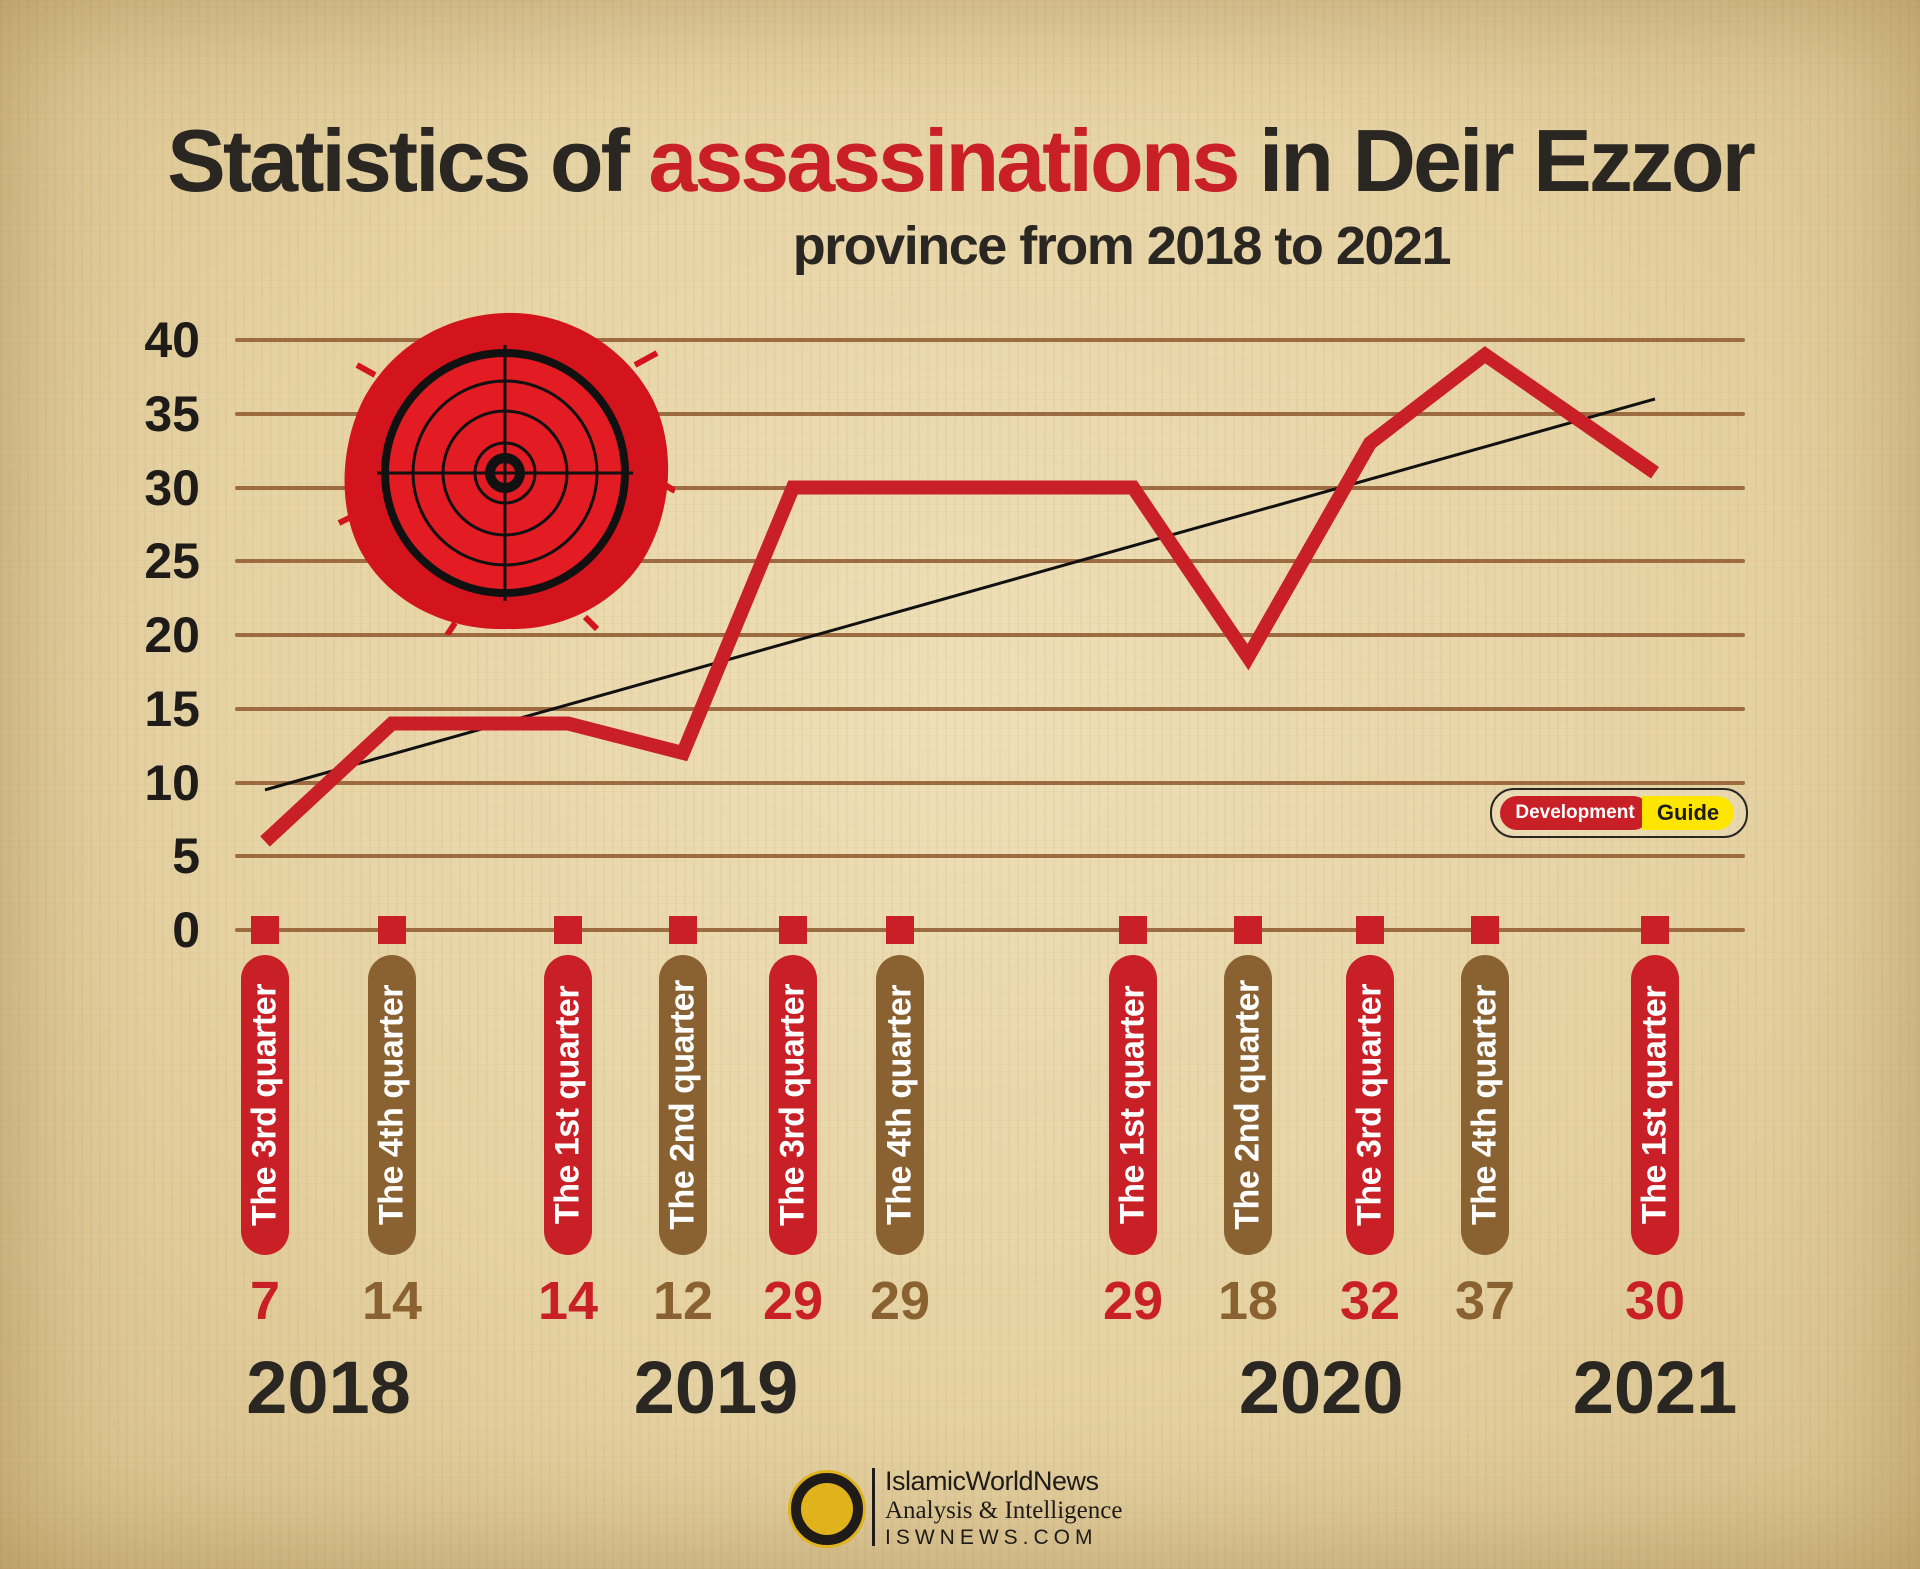 The image size is (1920, 1569). What do you see at coordinates (1688, 813) in the screenshot?
I see `legend-guide: Guide` at bounding box center [1688, 813].